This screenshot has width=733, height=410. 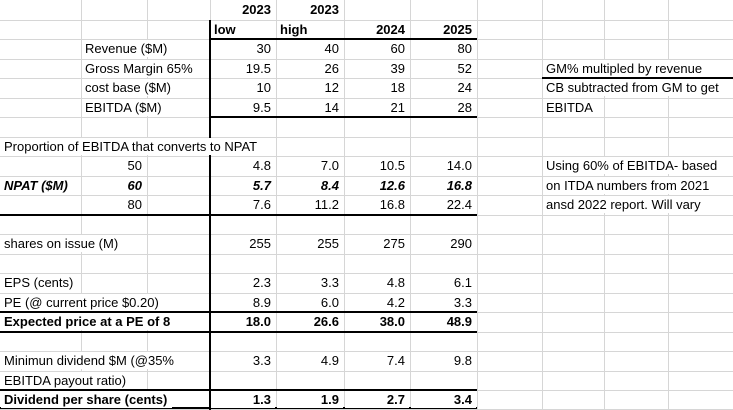 What do you see at coordinates (243, 68) in the screenshot?
I see `cell-D4: 19.5` at bounding box center [243, 68].